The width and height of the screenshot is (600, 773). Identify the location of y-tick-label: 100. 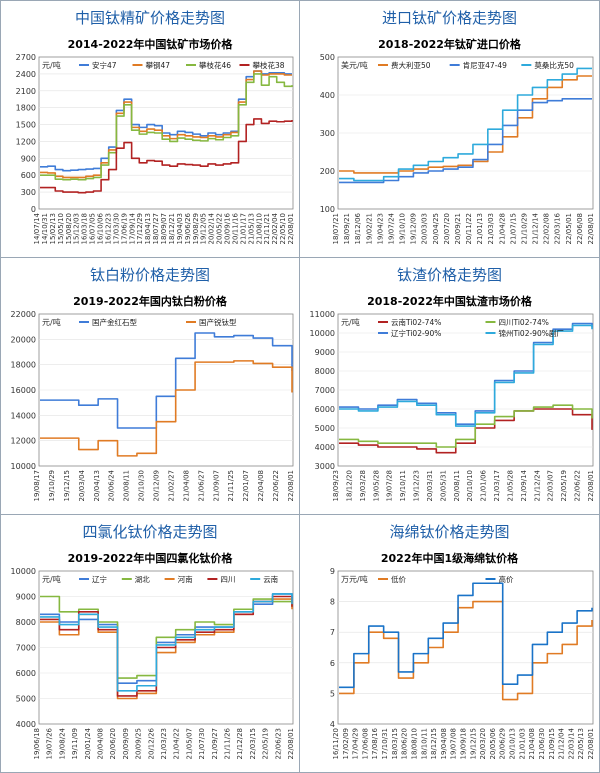
(327, 209).